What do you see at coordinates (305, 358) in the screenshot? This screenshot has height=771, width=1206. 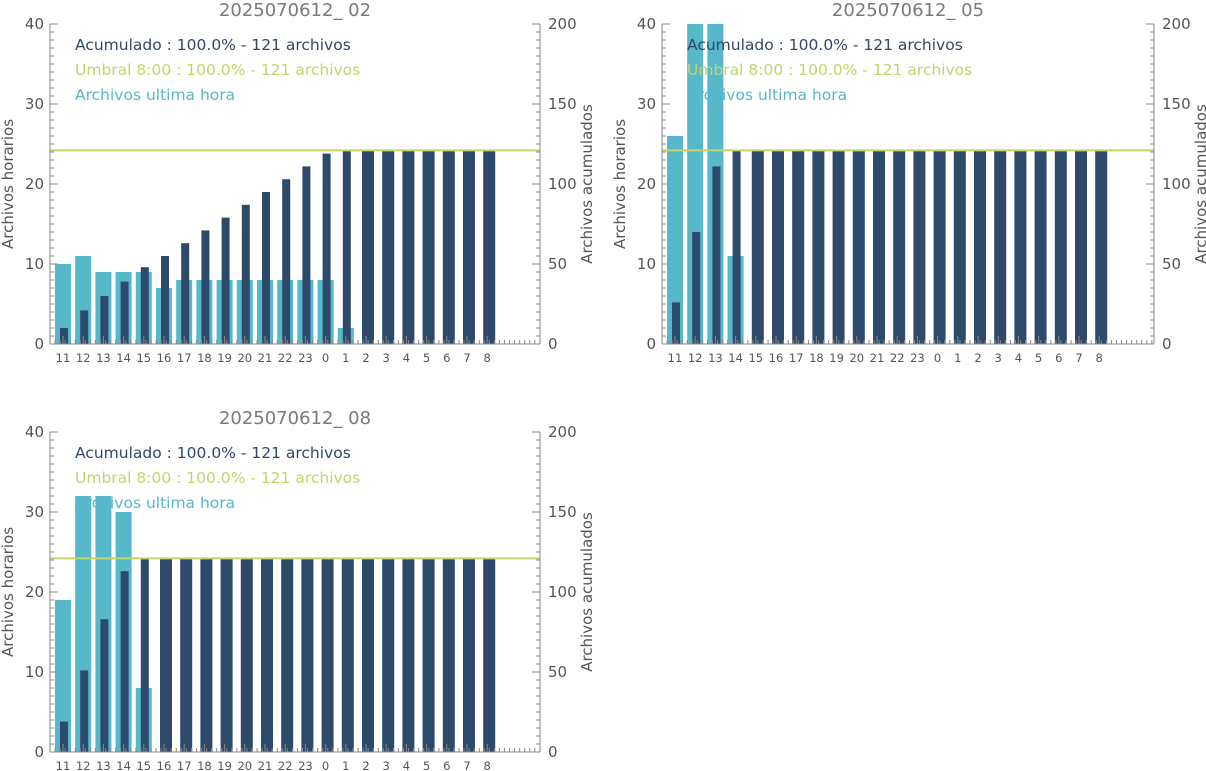 I see `x-tick-label: 23` at bounding box center [305, 358].